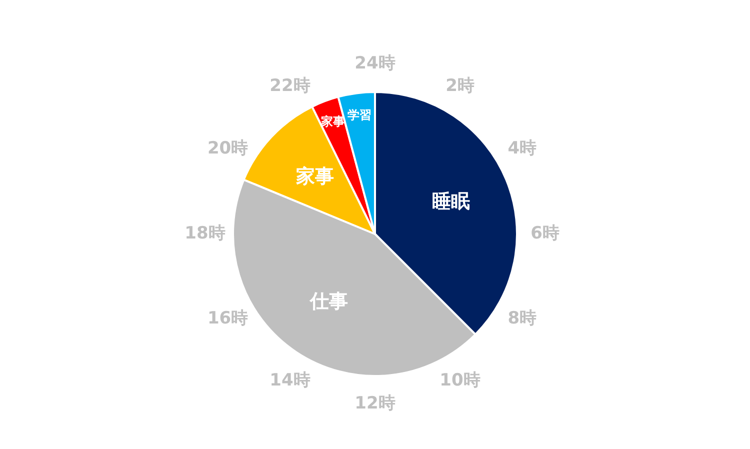  I want to click on text: 14時, so click(290, 380).